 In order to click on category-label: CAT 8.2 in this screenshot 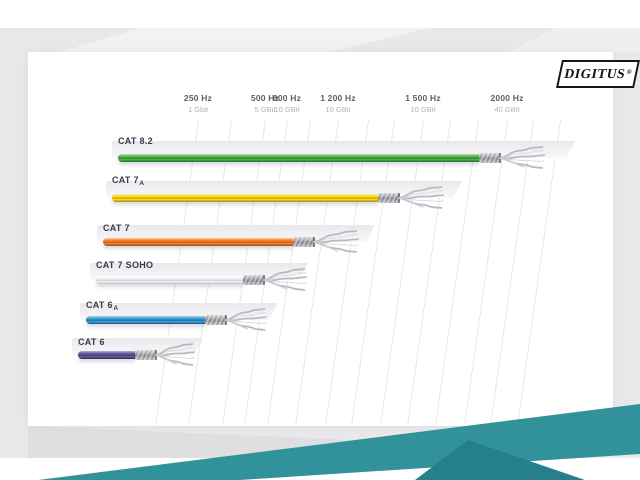, I will do `click(135, 141)`.